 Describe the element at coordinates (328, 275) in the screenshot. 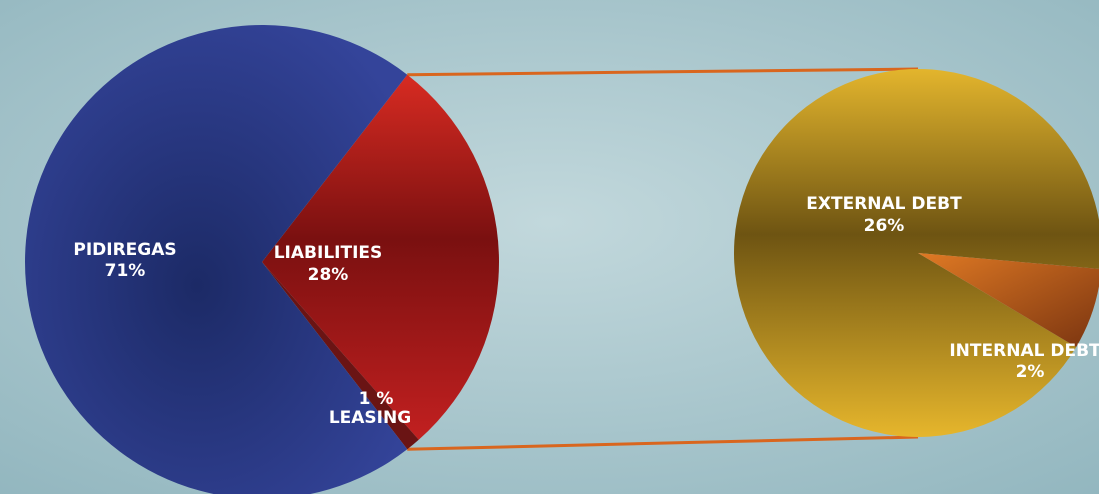

I see `liabilities-value-label: 28%` at that location.